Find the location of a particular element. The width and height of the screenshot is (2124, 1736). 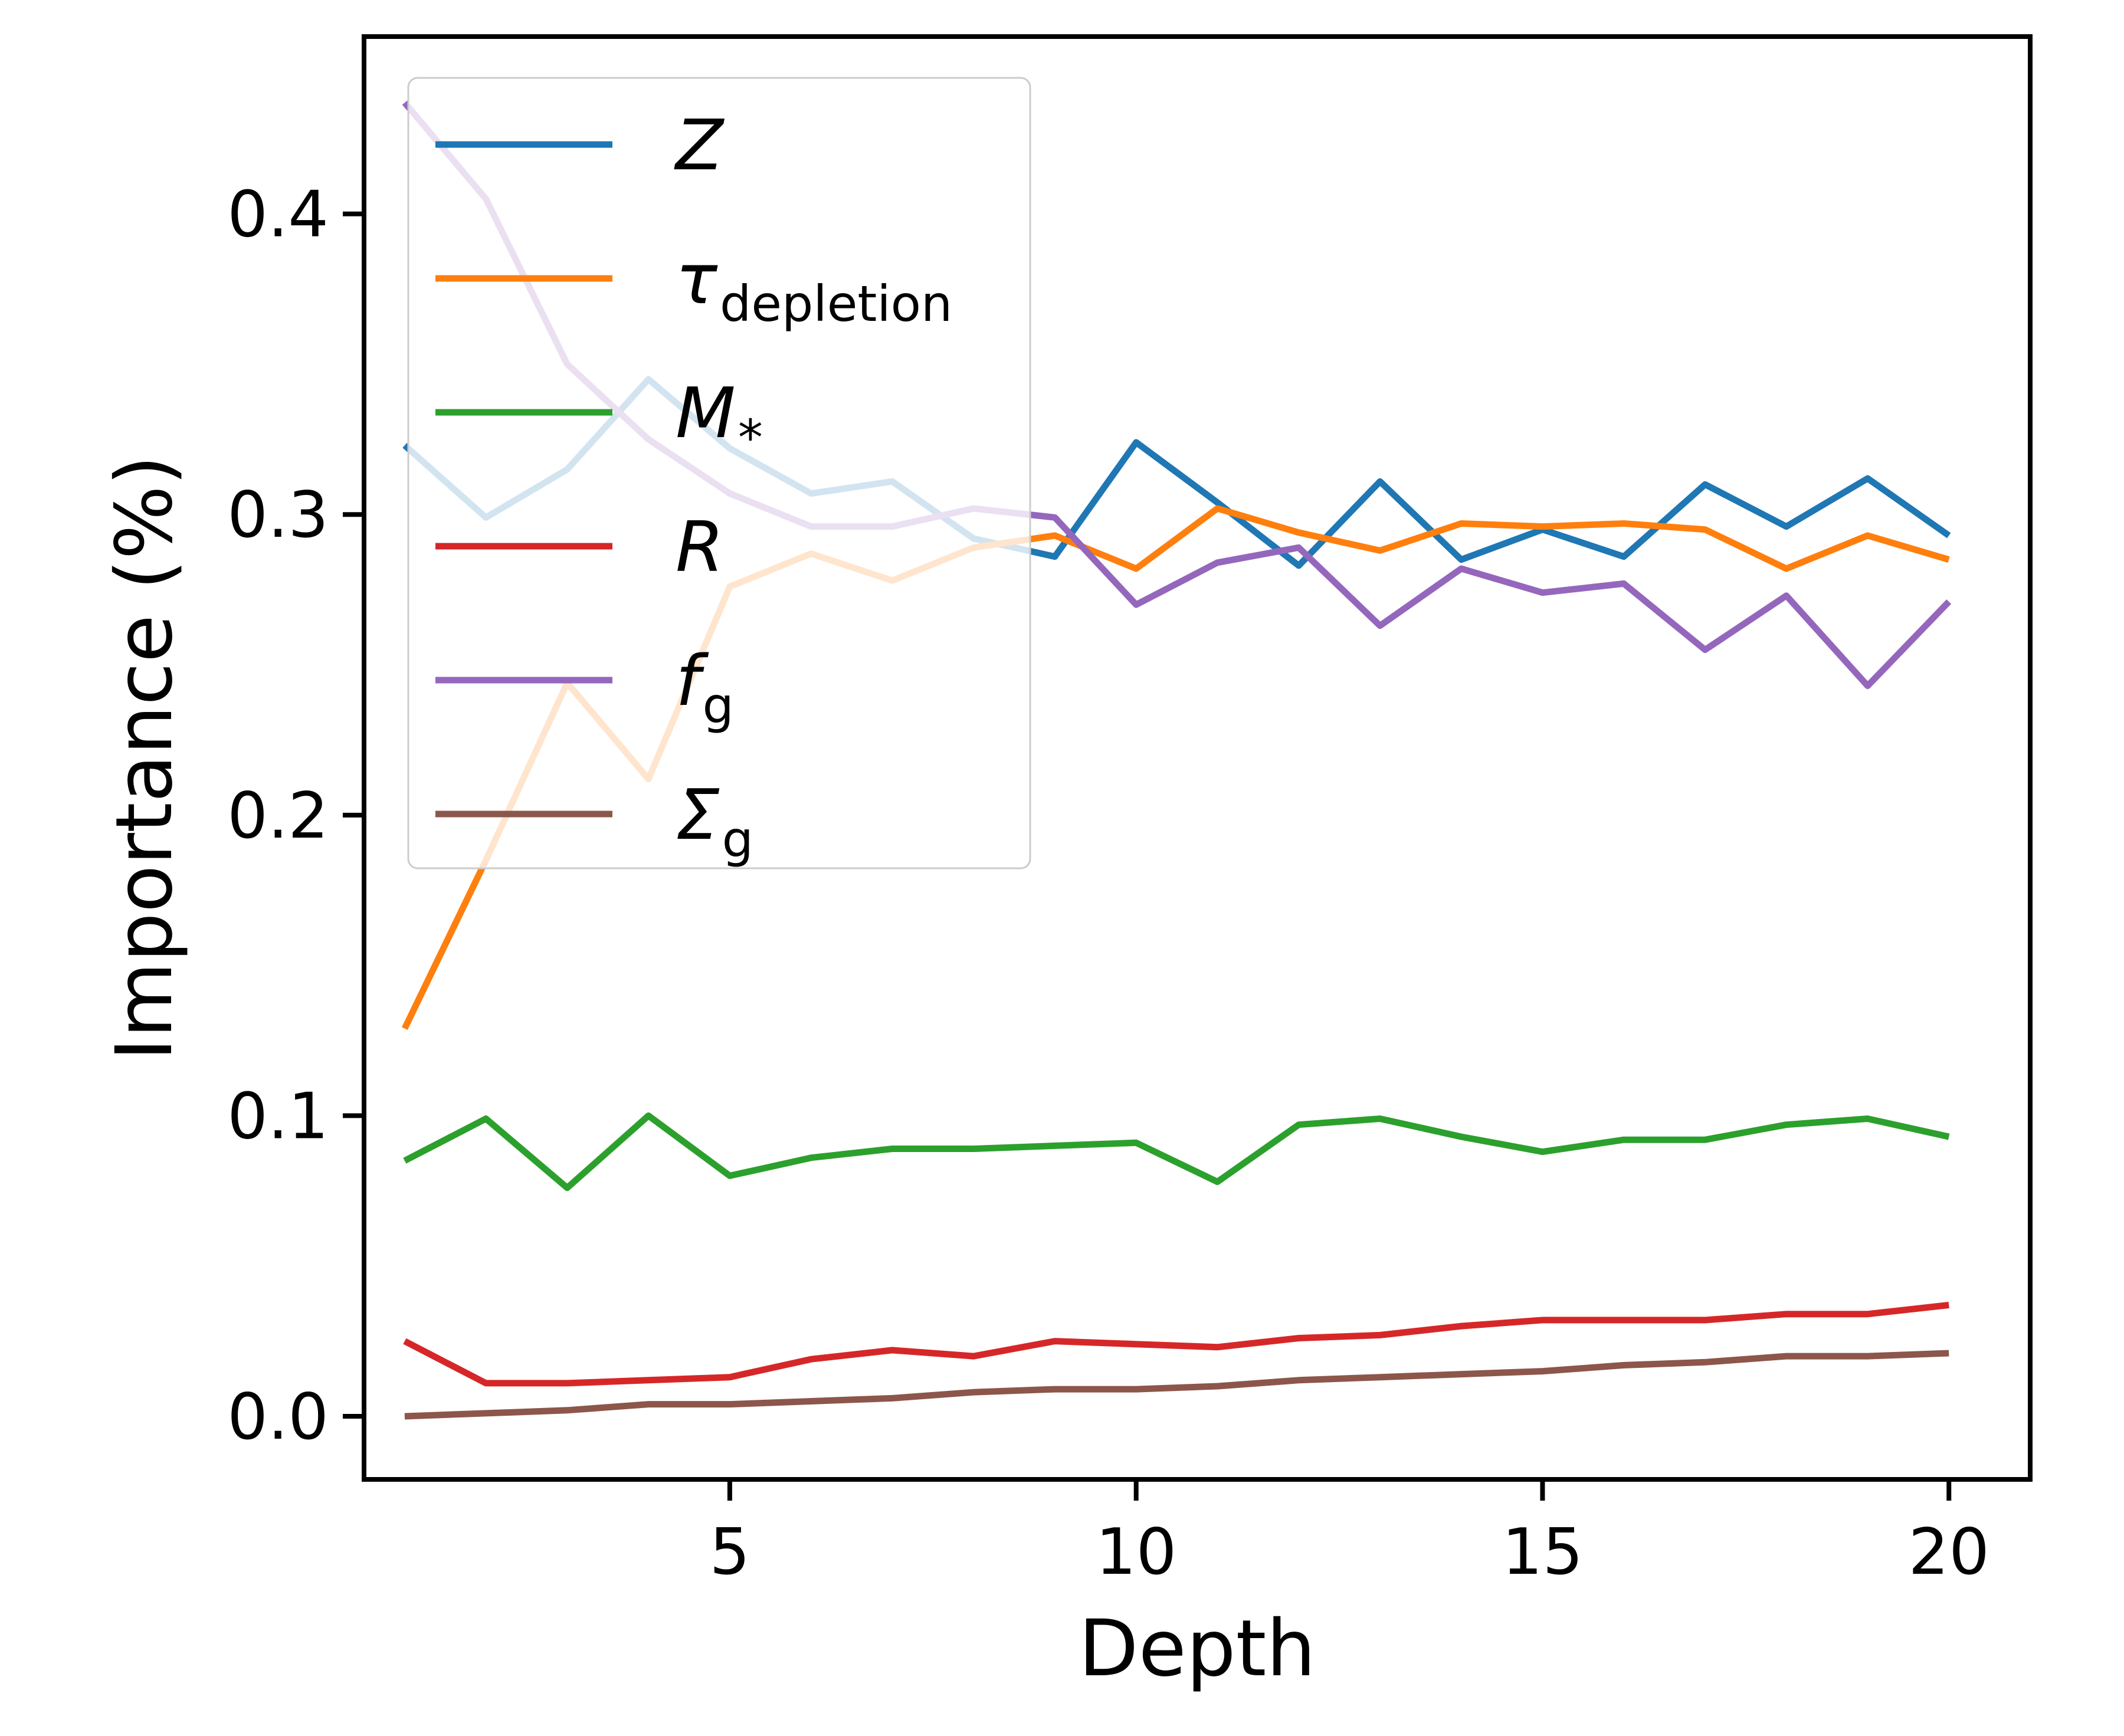

x-tick-label: 5 is located at coordinates (730, 1552).